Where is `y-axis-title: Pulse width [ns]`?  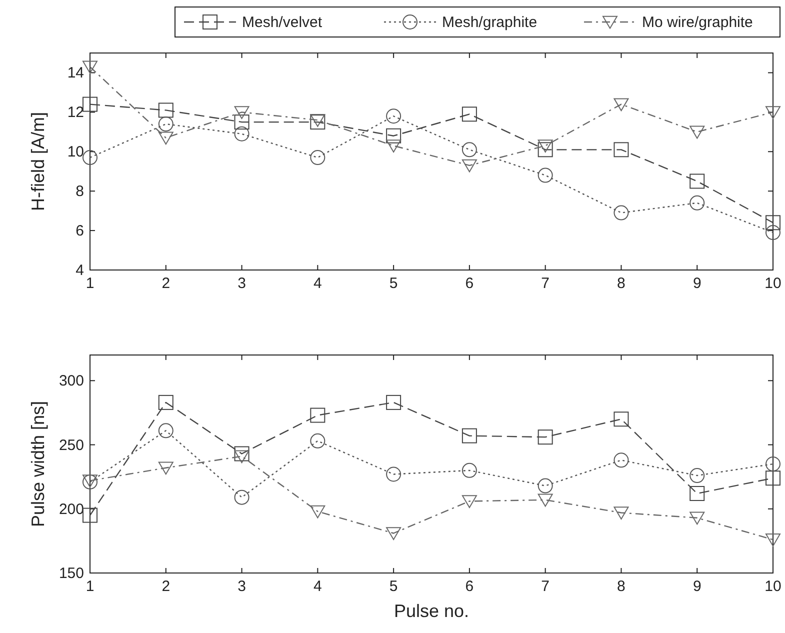
y-axis-title: Pulse width [ns] is located at coordinates (38, 464).